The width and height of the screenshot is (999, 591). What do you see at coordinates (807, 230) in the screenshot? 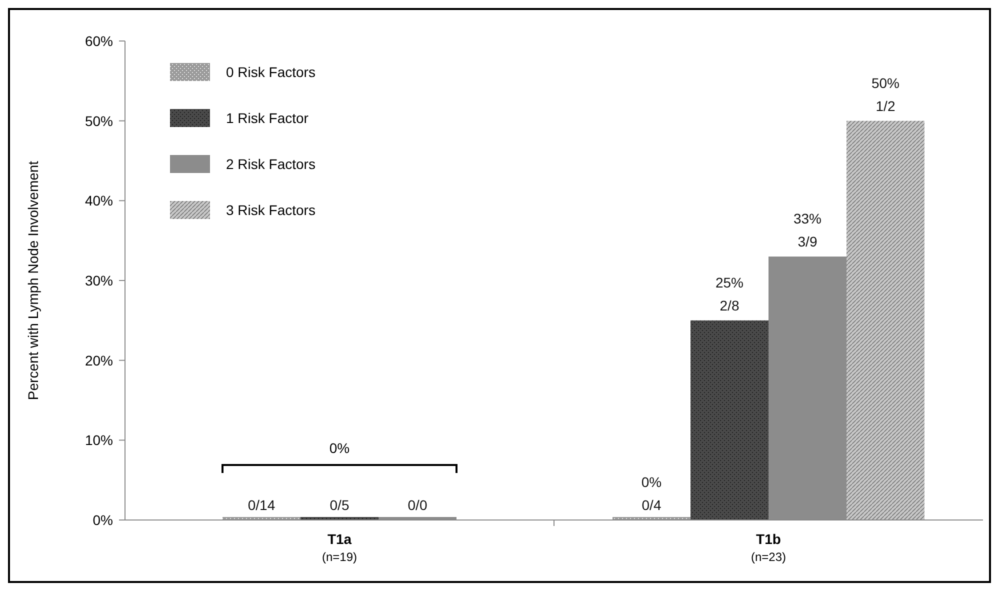
I see `data-label: 33% 3/9` at bounding box center [807, 230].